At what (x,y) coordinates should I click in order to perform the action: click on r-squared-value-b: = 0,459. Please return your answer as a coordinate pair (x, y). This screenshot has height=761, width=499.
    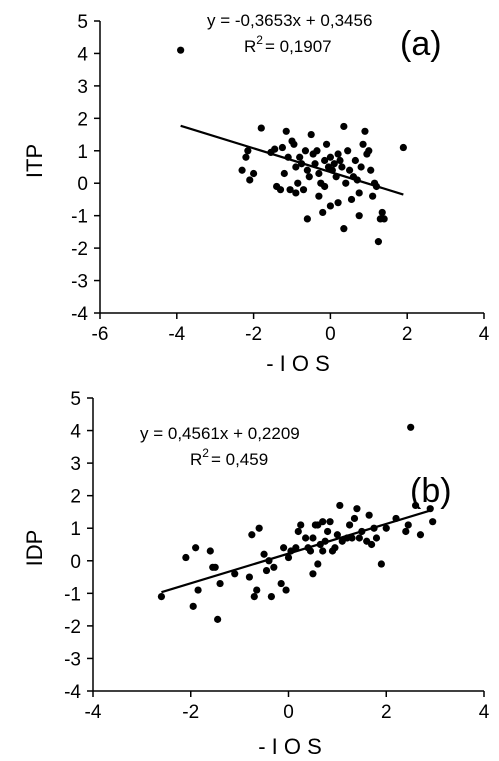
    Looking at the image, I should click on (239, 459).